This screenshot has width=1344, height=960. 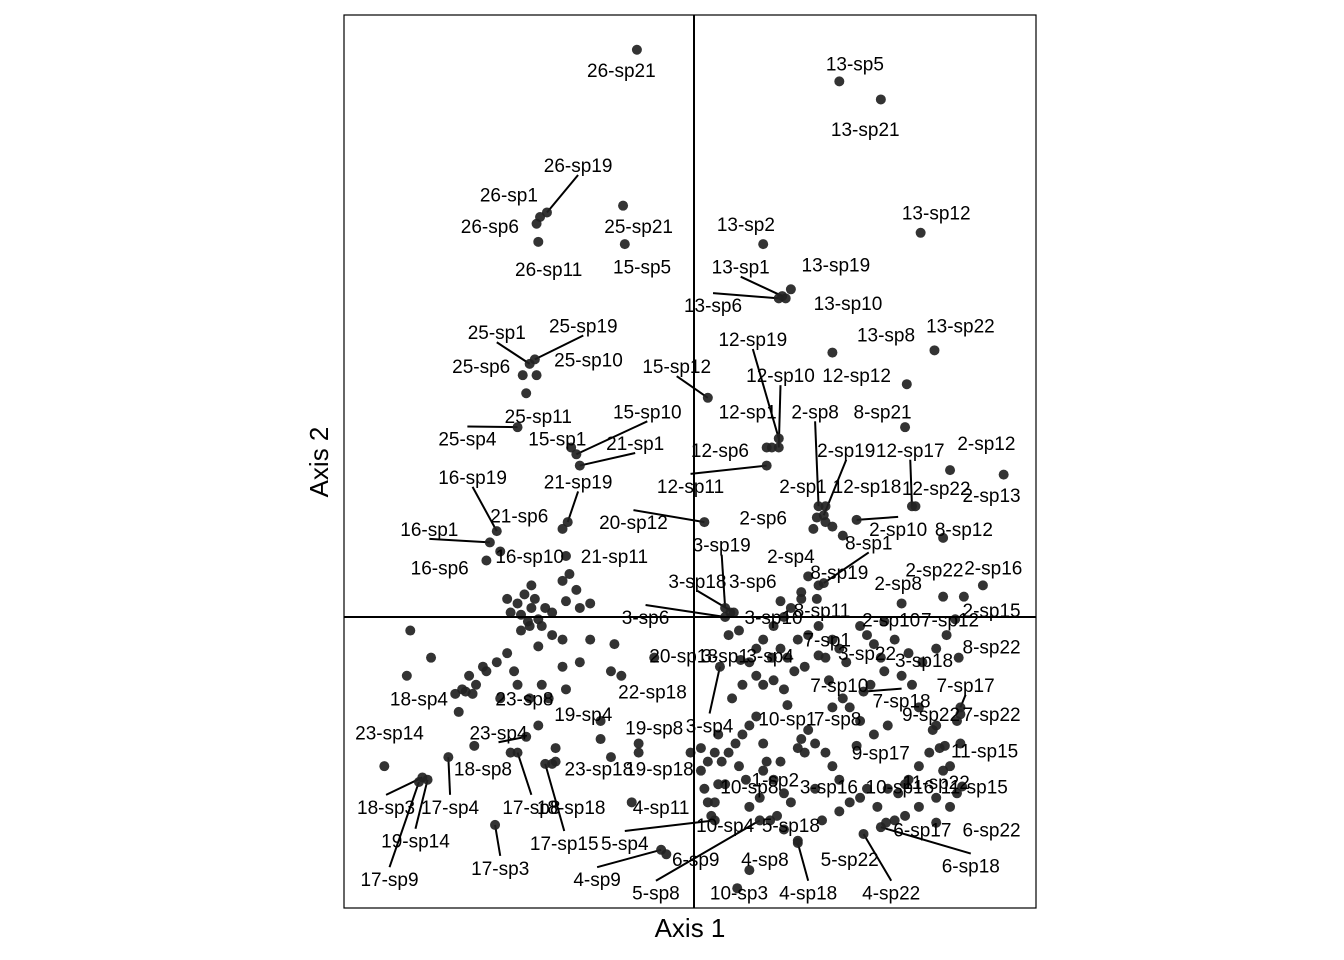 I want to click on data-point-18-sp4, so click(x=462, y=689).